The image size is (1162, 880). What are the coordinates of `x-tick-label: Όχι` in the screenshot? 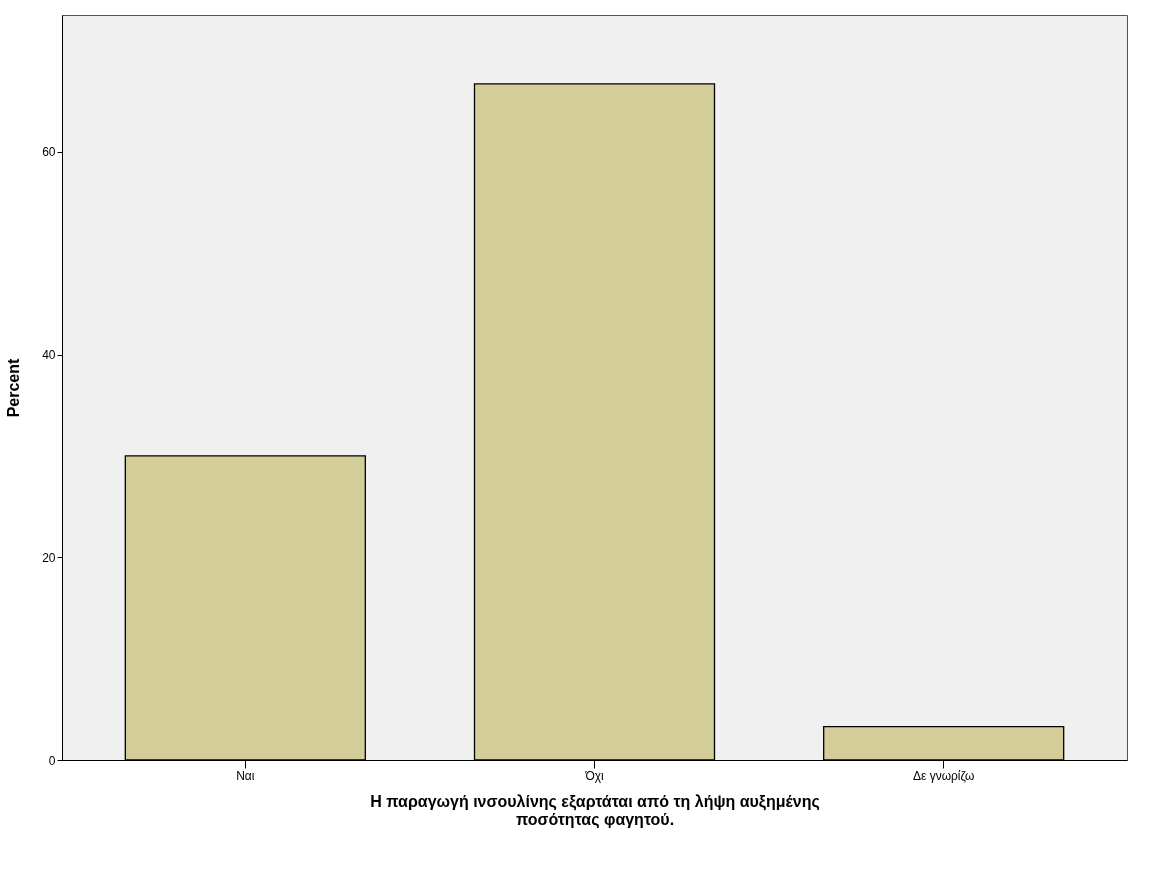 It's located at (594, 775).